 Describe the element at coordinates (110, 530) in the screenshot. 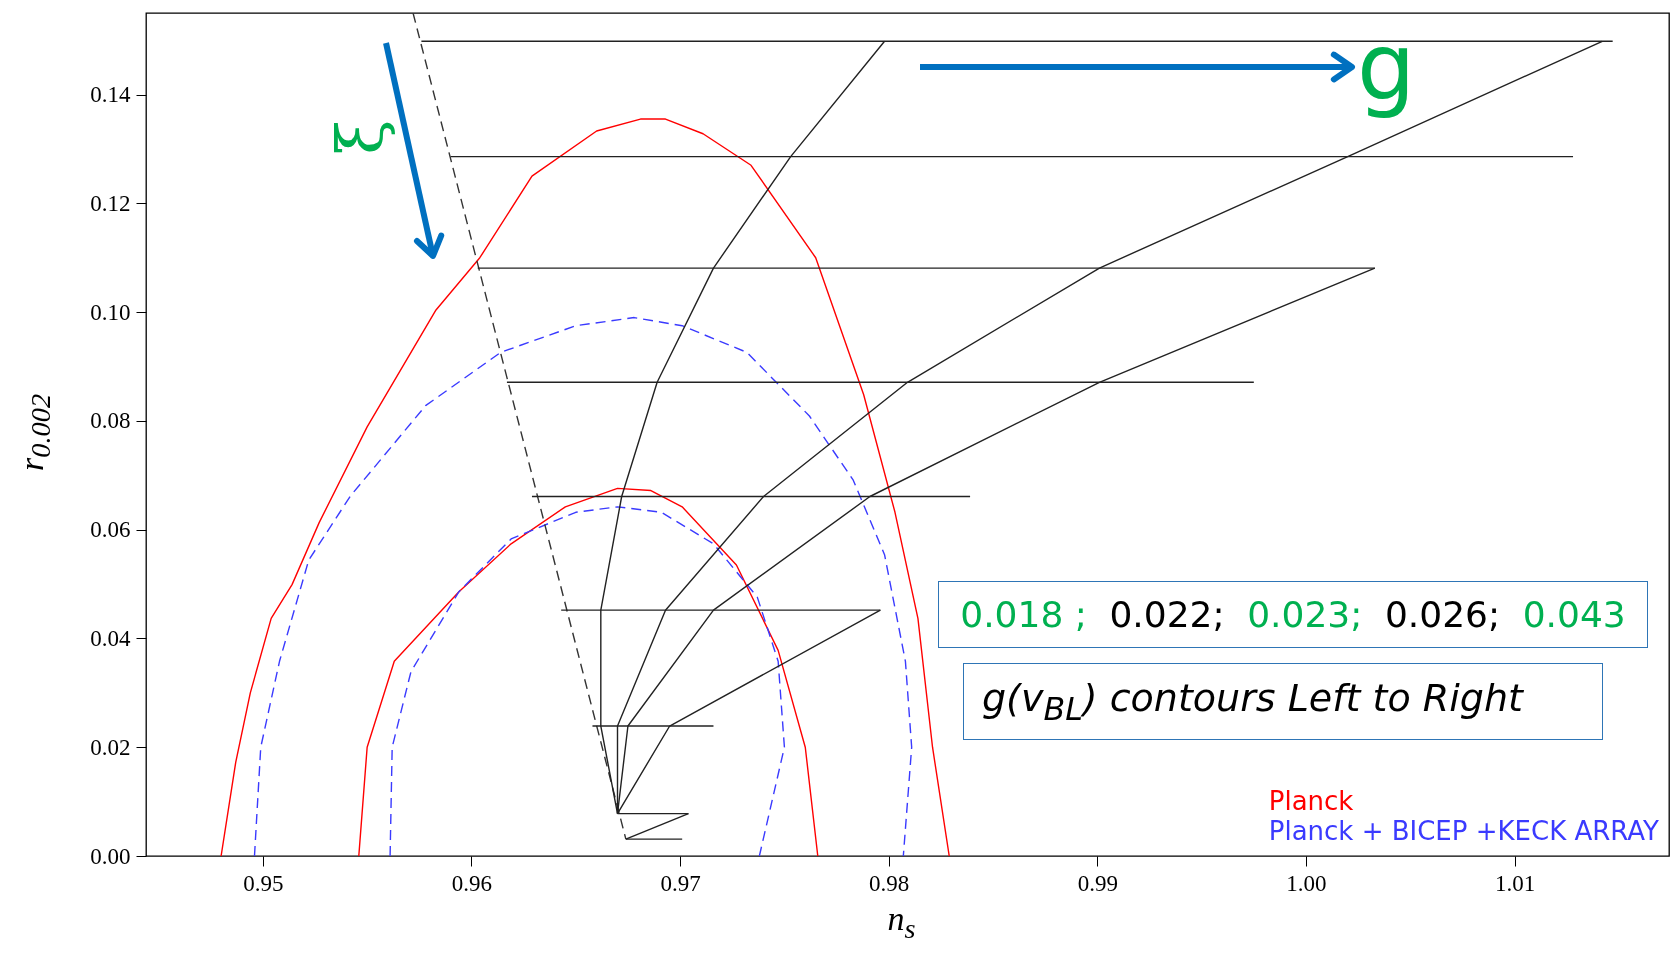

I see `y-tick-label: 0.06` at that location.